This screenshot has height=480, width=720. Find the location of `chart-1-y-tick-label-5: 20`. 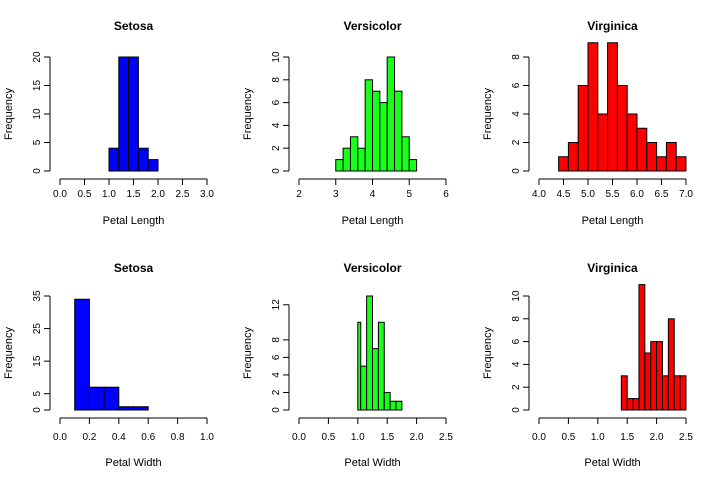

chart-1-y-tick-label-5: 20 is located at coordinates (37, 57).